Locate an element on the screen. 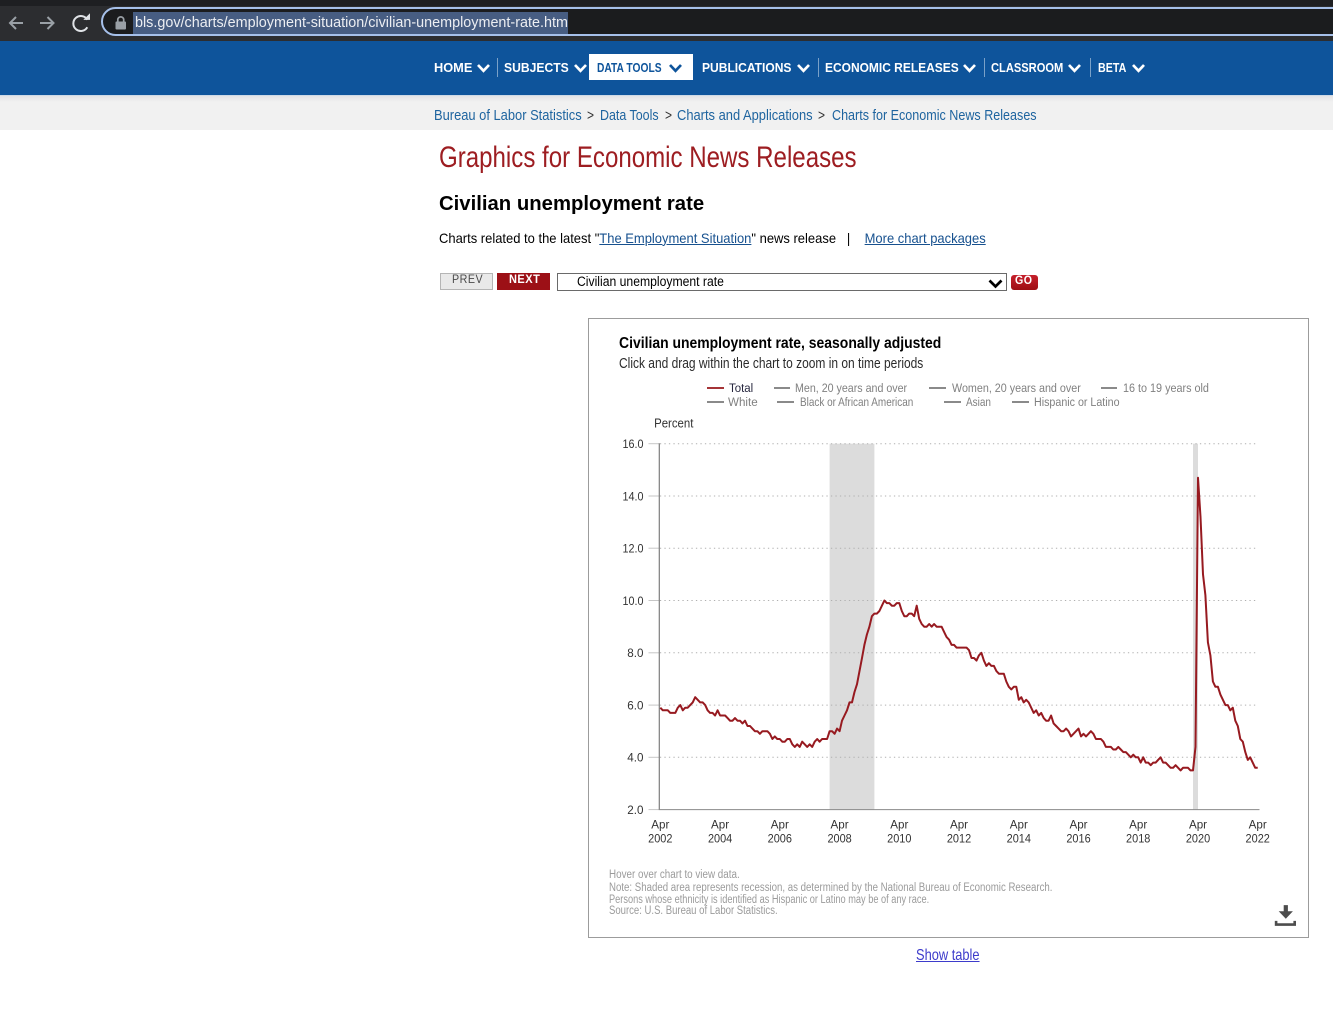 The height and width of the screenshot is (1011, 1333). svg-text: 2022 is located at coordinates (1257, 838).